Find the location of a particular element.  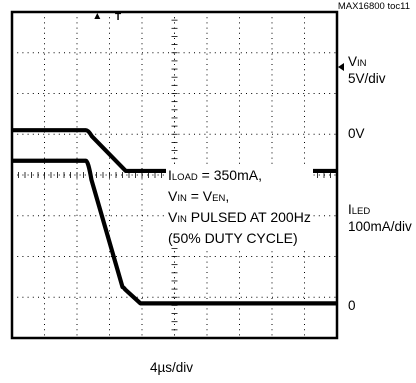

iled-scale: 100mA/div is located at coordinates (380, 226).